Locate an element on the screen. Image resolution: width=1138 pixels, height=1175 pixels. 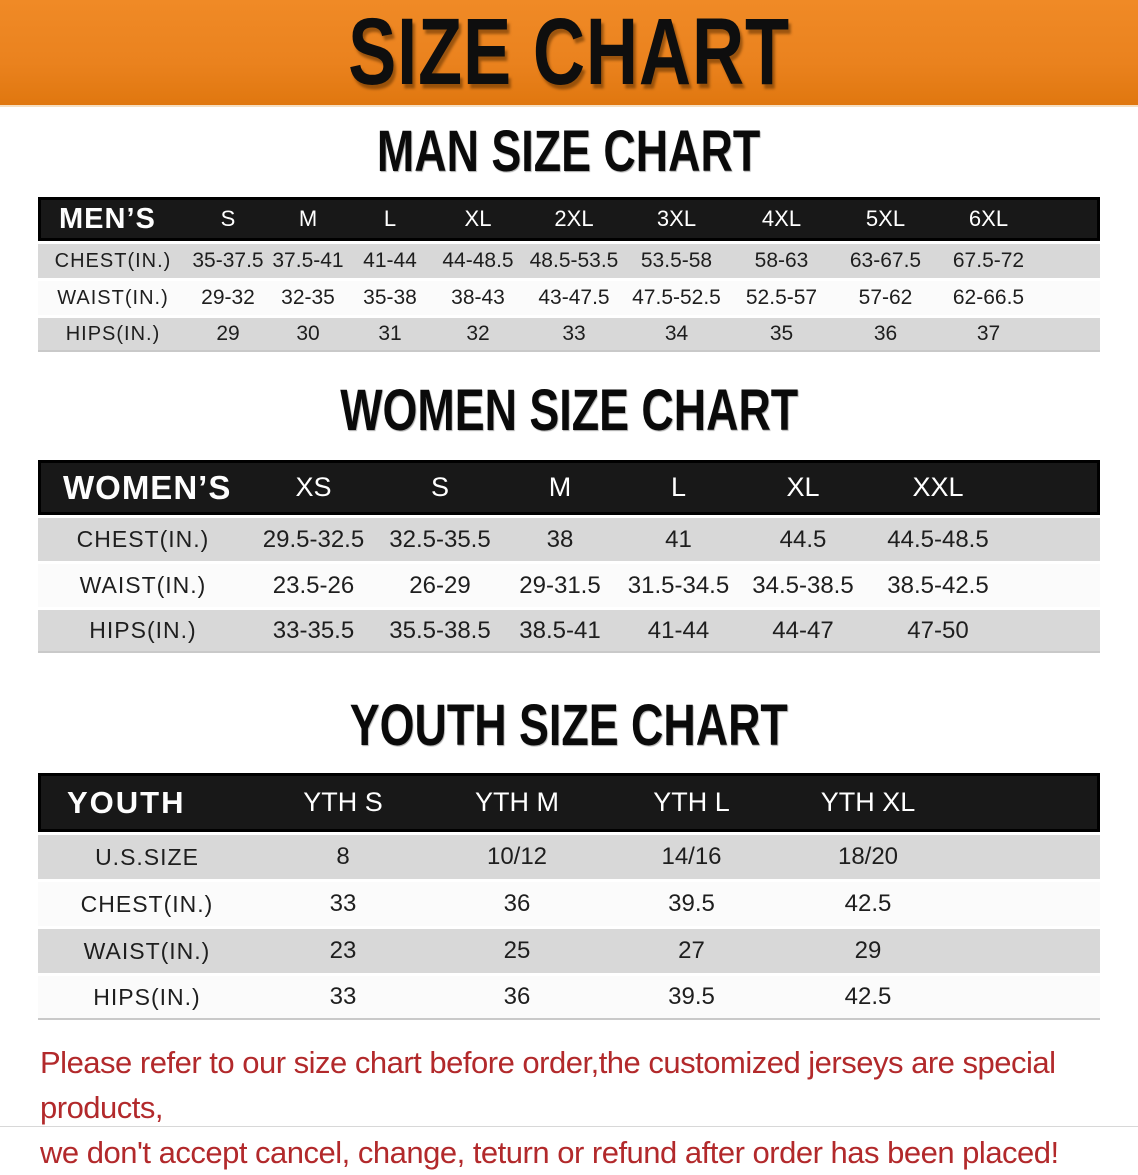
table-header-row: MEN’S S M L XL 2XL 3XL 4XL 5XL 6XL is located at coordinates (569, 219).